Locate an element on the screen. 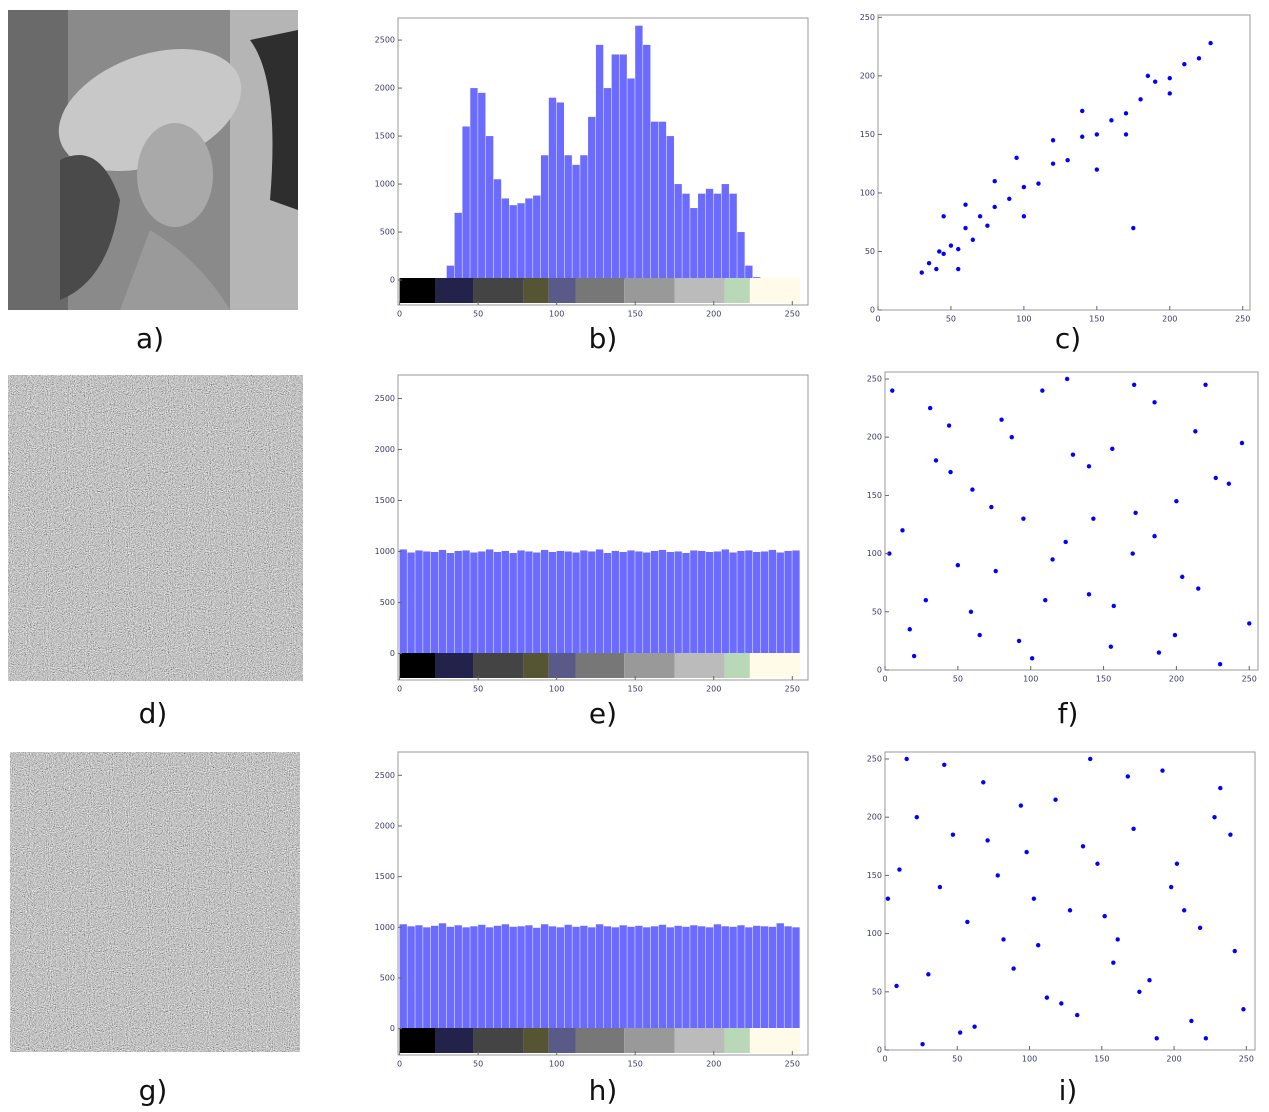 The height and width of the screenshot is (1112, 1269). axes-frame is located at coordinates (603, 903).